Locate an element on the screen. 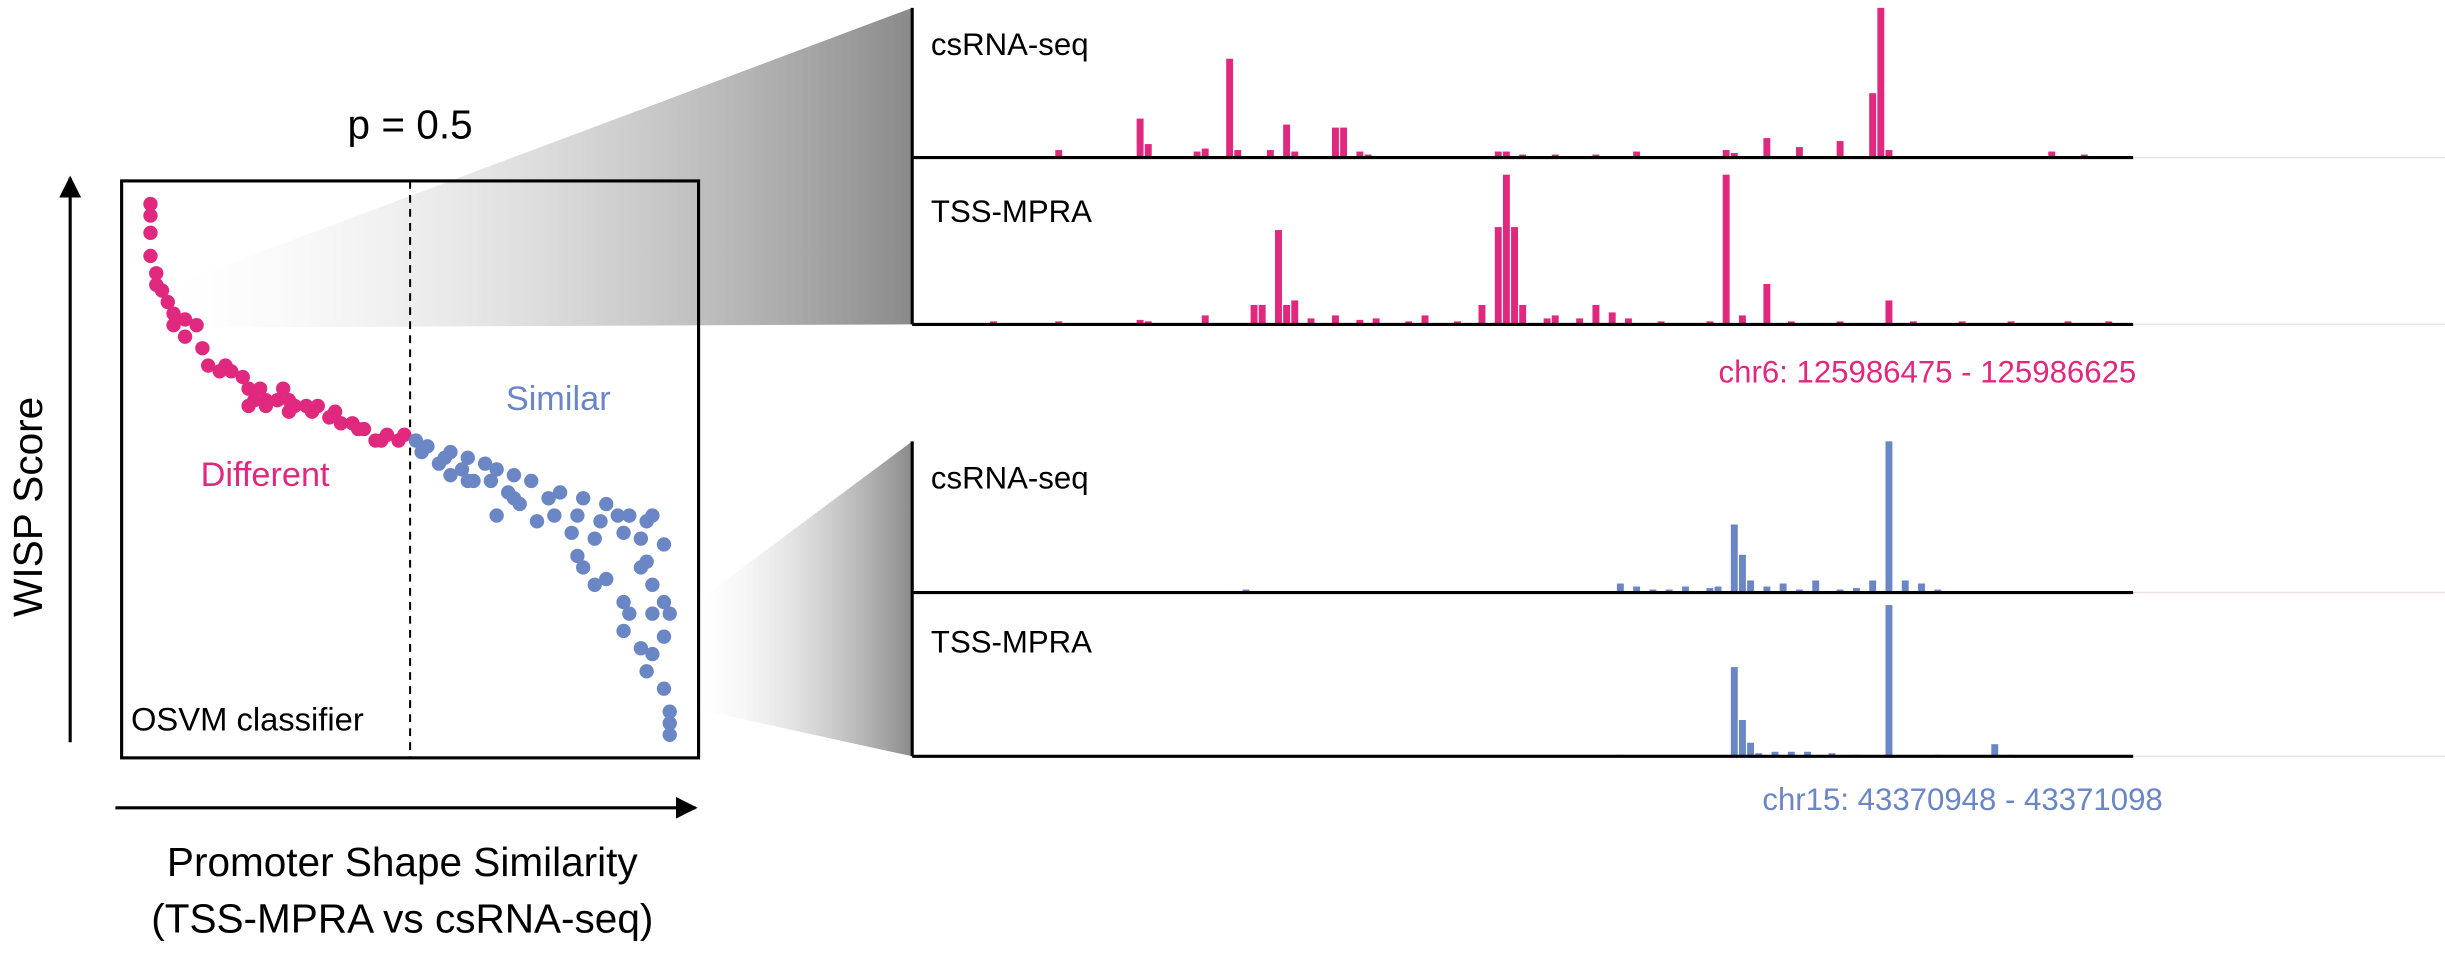 The width and height of the screenshot is (2445, 960). x-axis-label: Promoter Shape Similarity is located at coordinates (403, 862).